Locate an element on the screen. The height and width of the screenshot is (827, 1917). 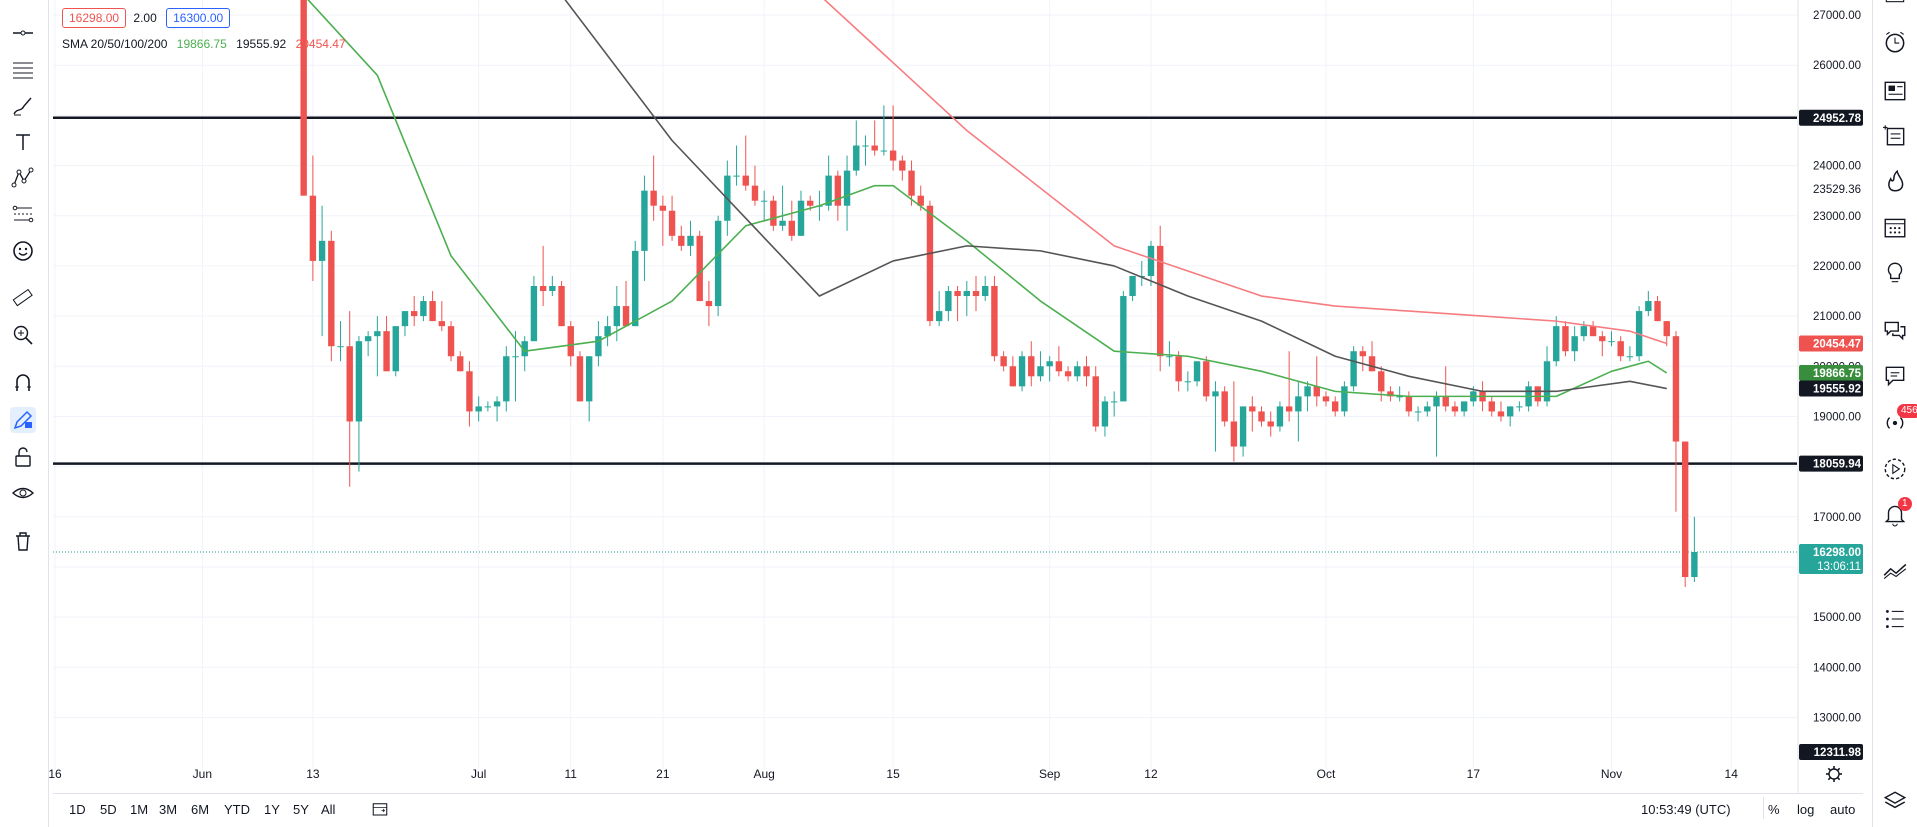
settings-gear-icon is located at coordinates (1834, 774).